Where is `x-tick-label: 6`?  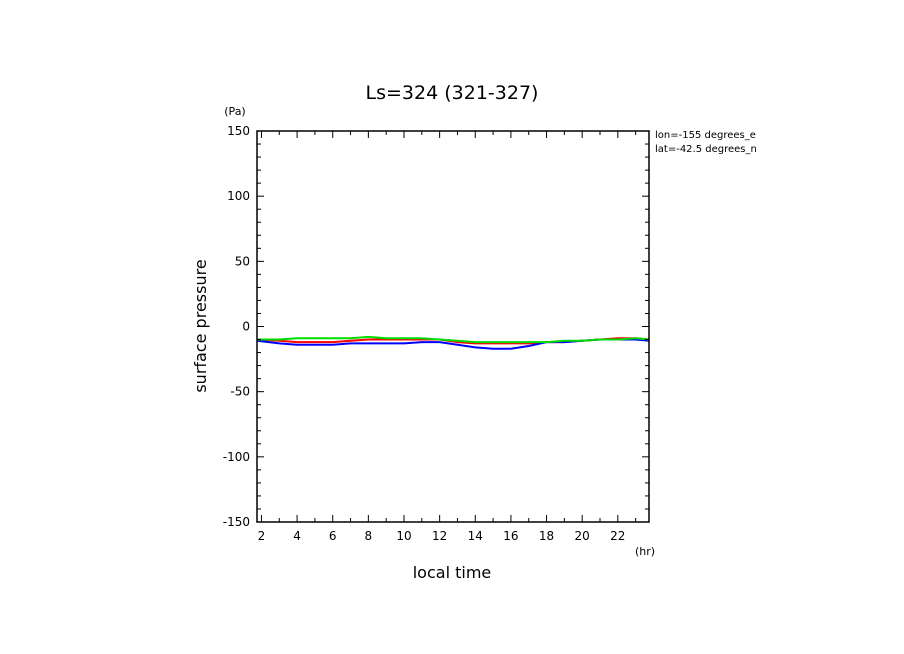 x-tick-label: 6 is located at coordinates (333, 536).